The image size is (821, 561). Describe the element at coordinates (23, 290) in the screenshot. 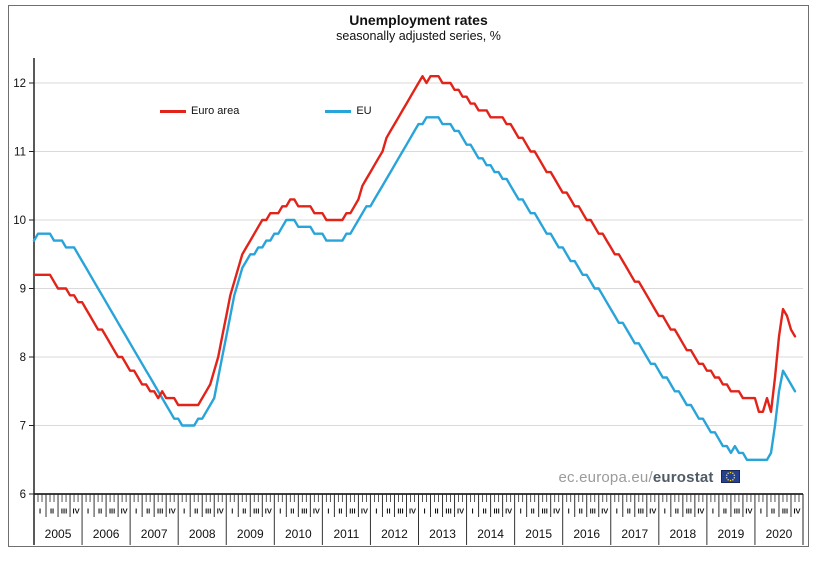

I see `svg-text: 9` at that location.